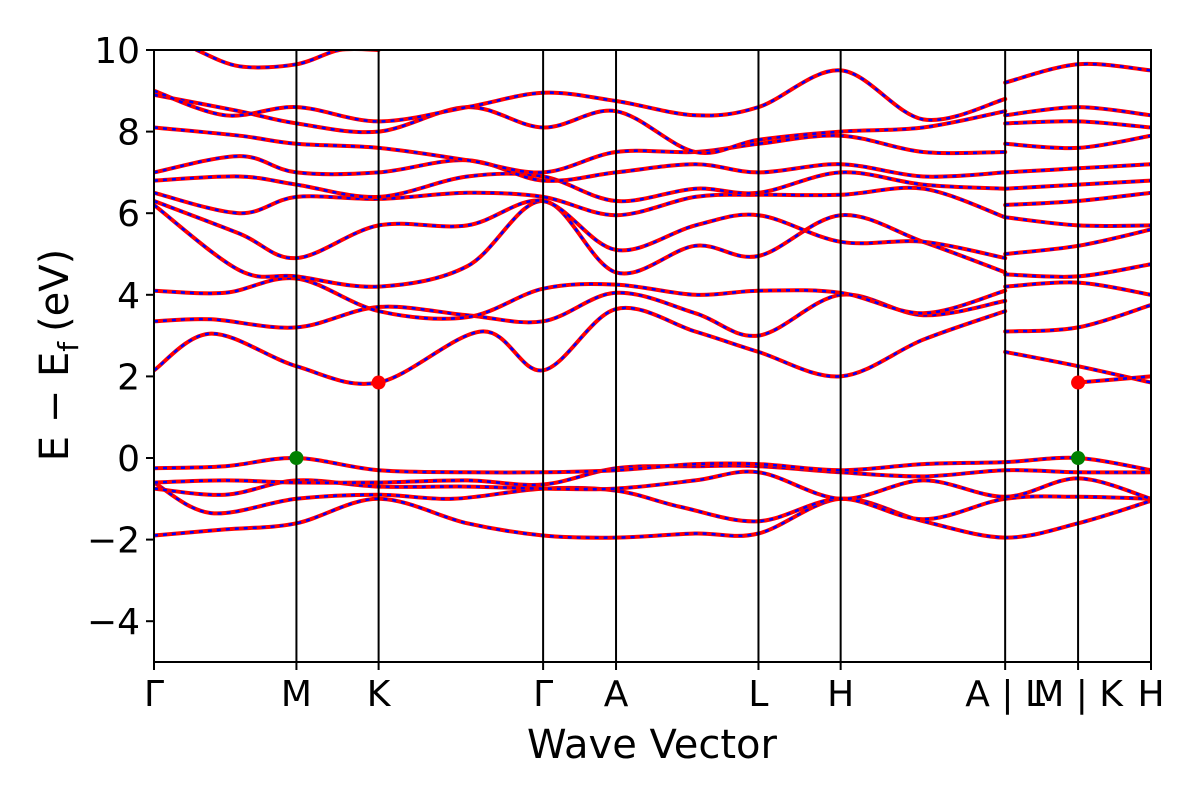 This screenshot has width=1200, height=800. What do you see at coordinates (1150, 694) in the screenshot?
I see `x-tick-label-9: H` at bounding box center [1150, 694].